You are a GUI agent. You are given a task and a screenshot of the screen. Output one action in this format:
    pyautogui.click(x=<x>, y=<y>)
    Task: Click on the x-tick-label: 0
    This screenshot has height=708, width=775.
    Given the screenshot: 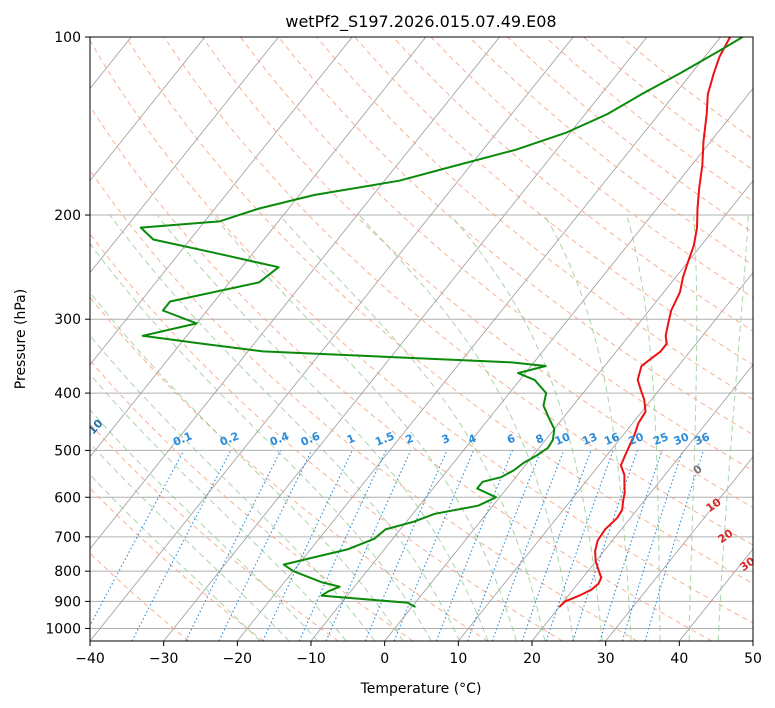 What is the action you would take?
    pyautogui.click(x=384, y=659)
    